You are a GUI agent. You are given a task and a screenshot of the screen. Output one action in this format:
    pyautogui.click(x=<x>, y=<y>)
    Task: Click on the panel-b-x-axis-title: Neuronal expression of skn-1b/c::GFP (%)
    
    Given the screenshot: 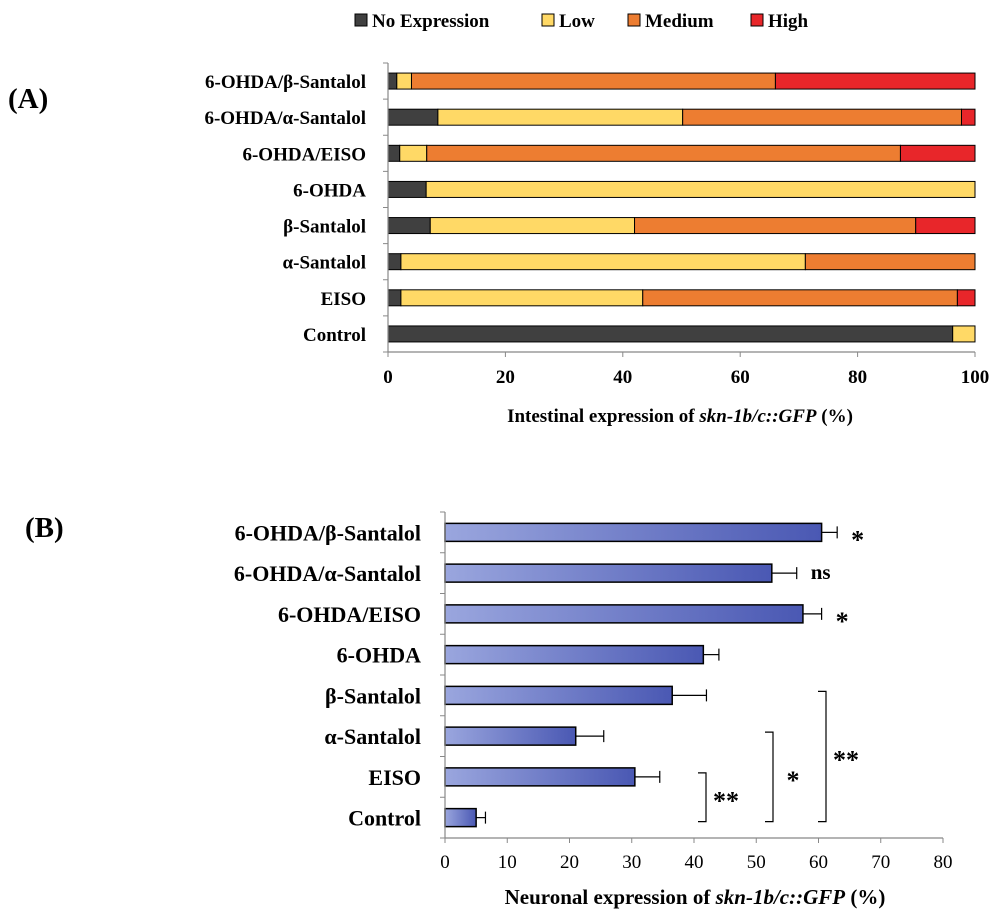 What is the action you would take?
    pyautogui.click(x=695, y=897)
    